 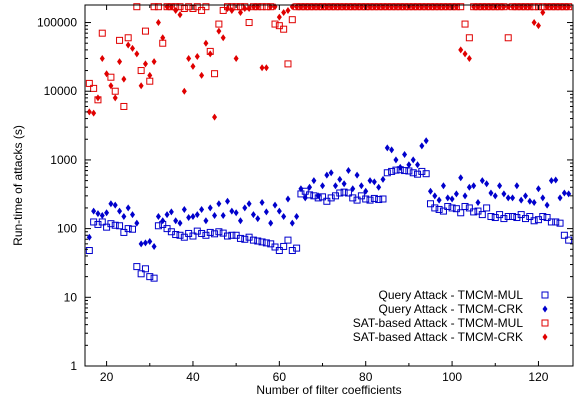 What do you see at coordinates (67, 229) in the screenshot?
I see `y-tick-label: 100` at bounding box center [67, 229].